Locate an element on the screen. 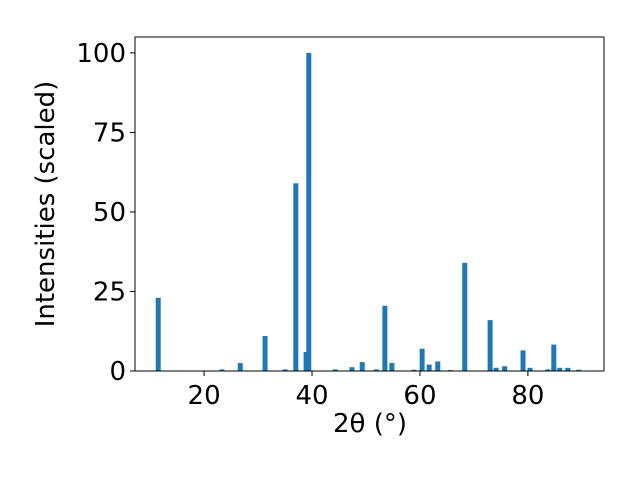 This screenshot has height=480, width=640. y-tick-label: 25 is located at coordinates (109, 292).